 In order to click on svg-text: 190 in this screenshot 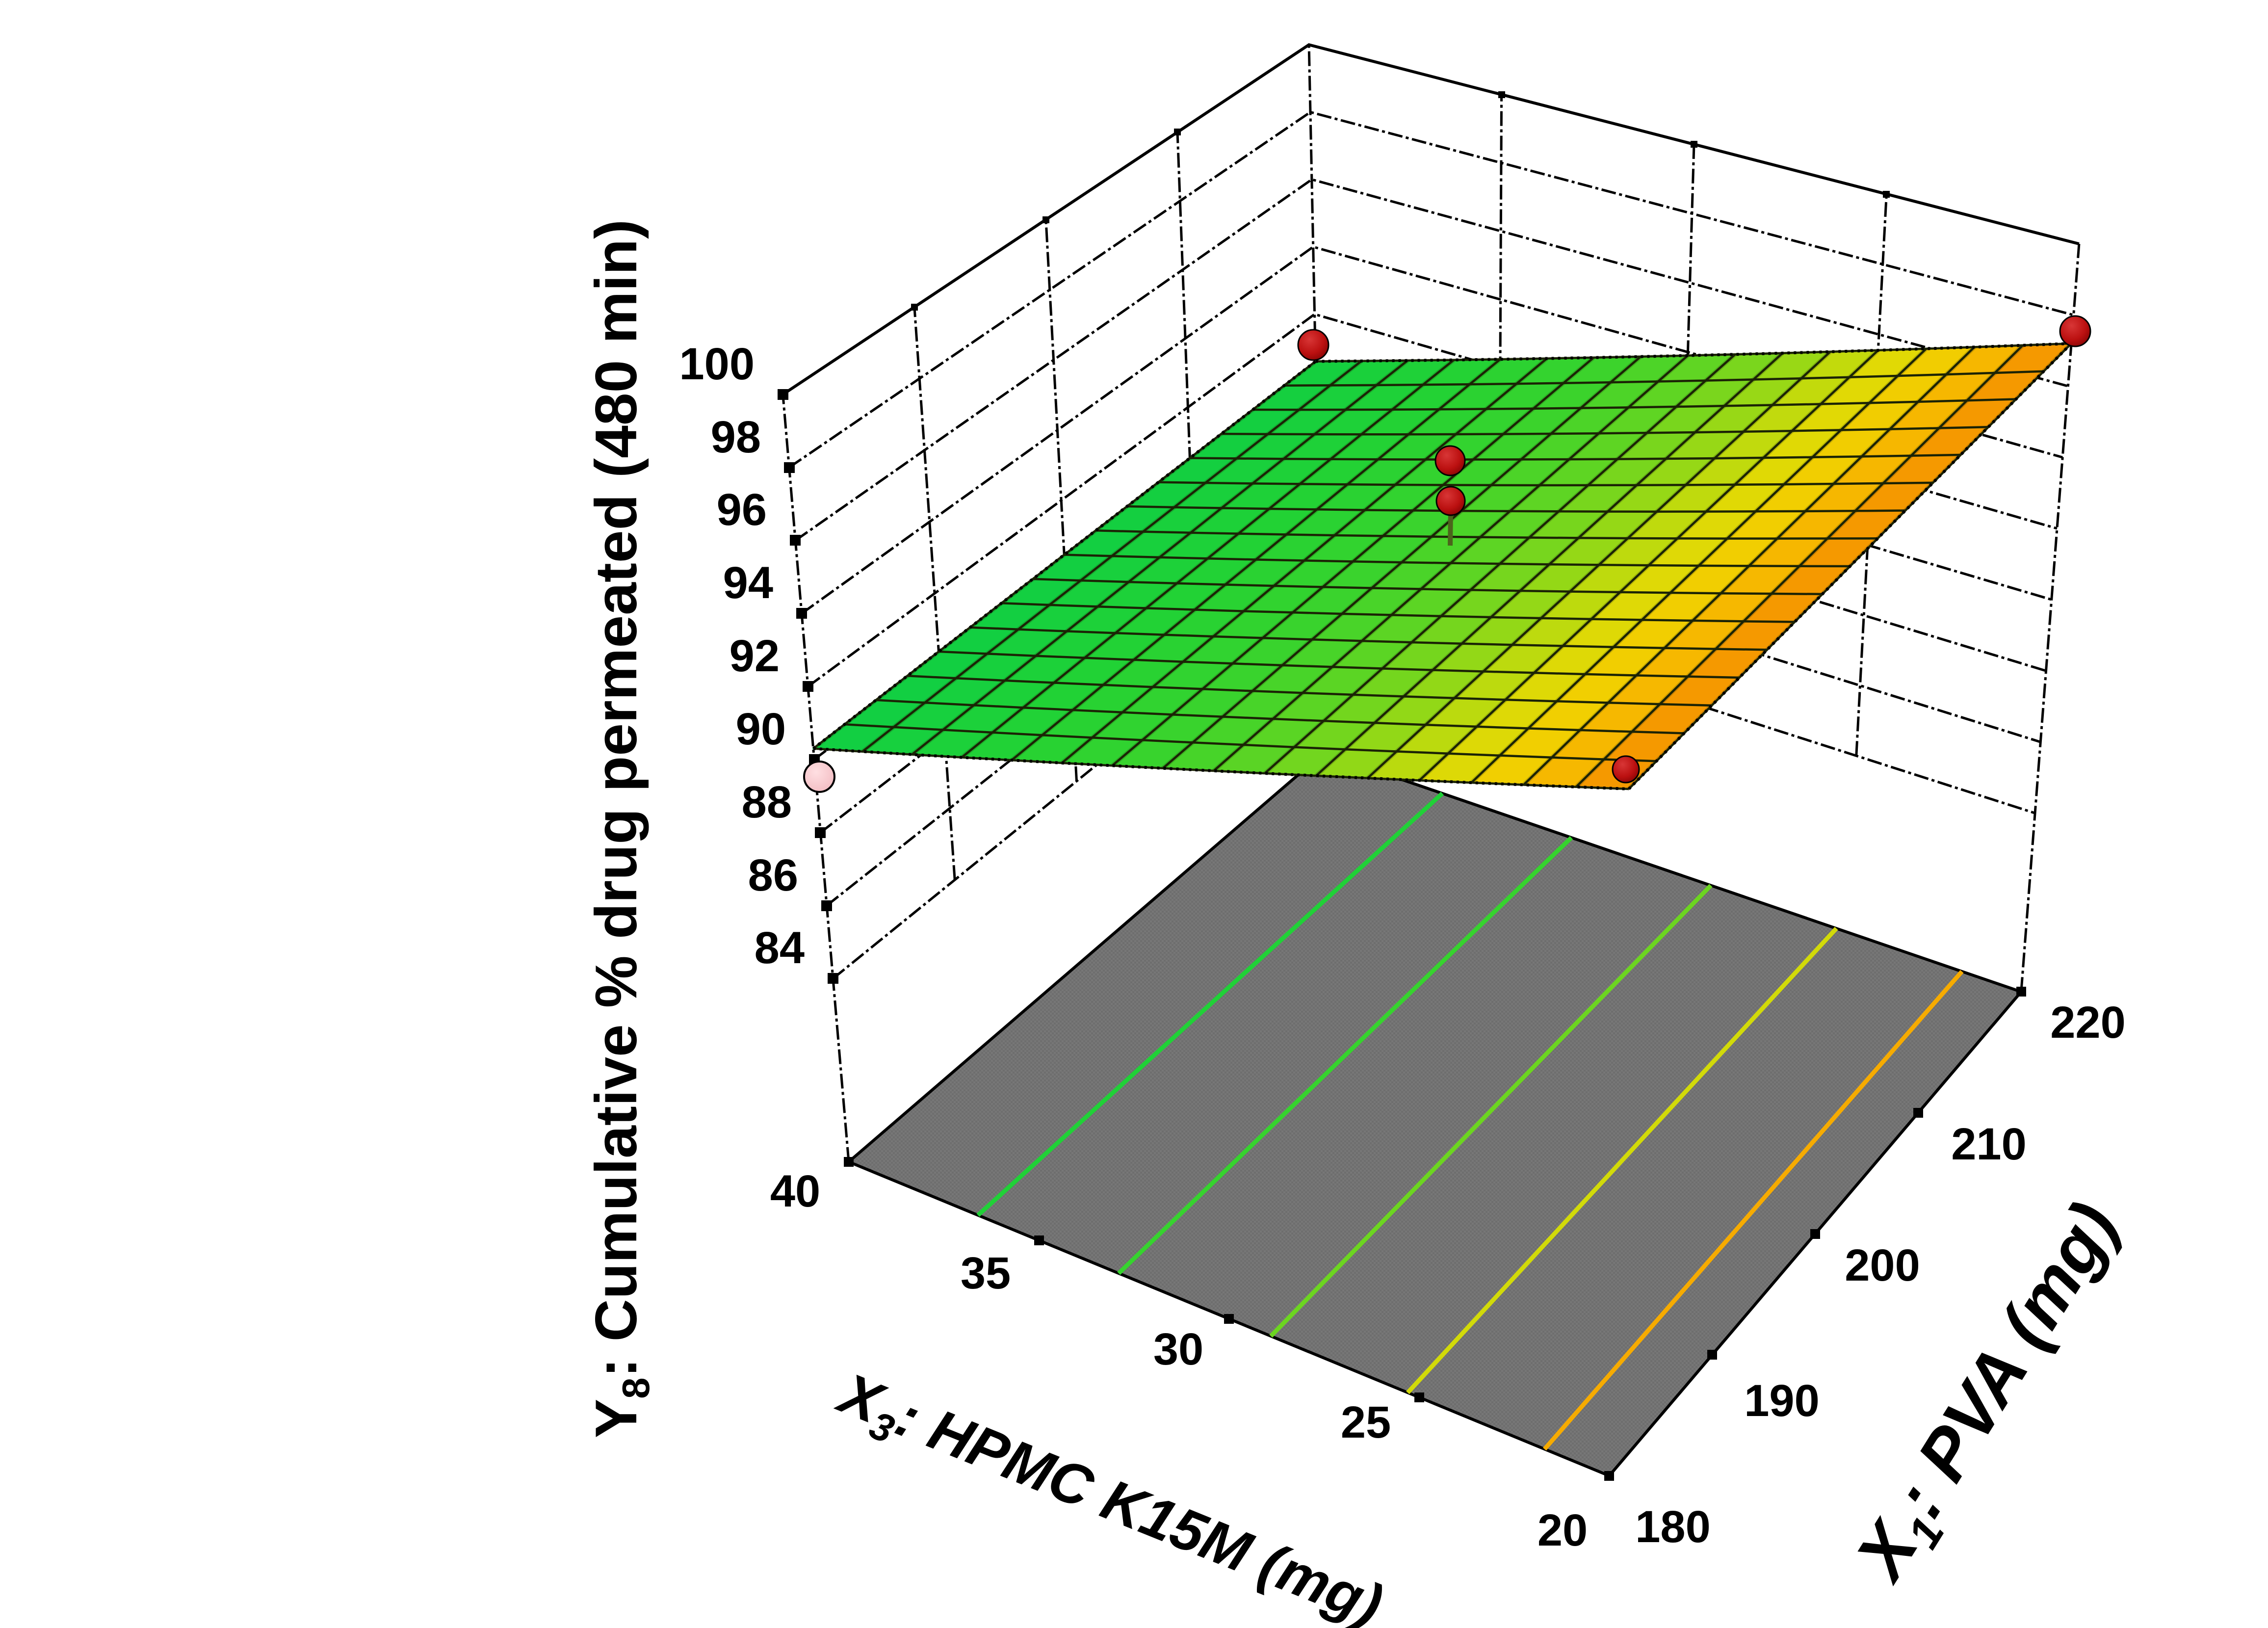, I will do `click(1782, 1401)`.